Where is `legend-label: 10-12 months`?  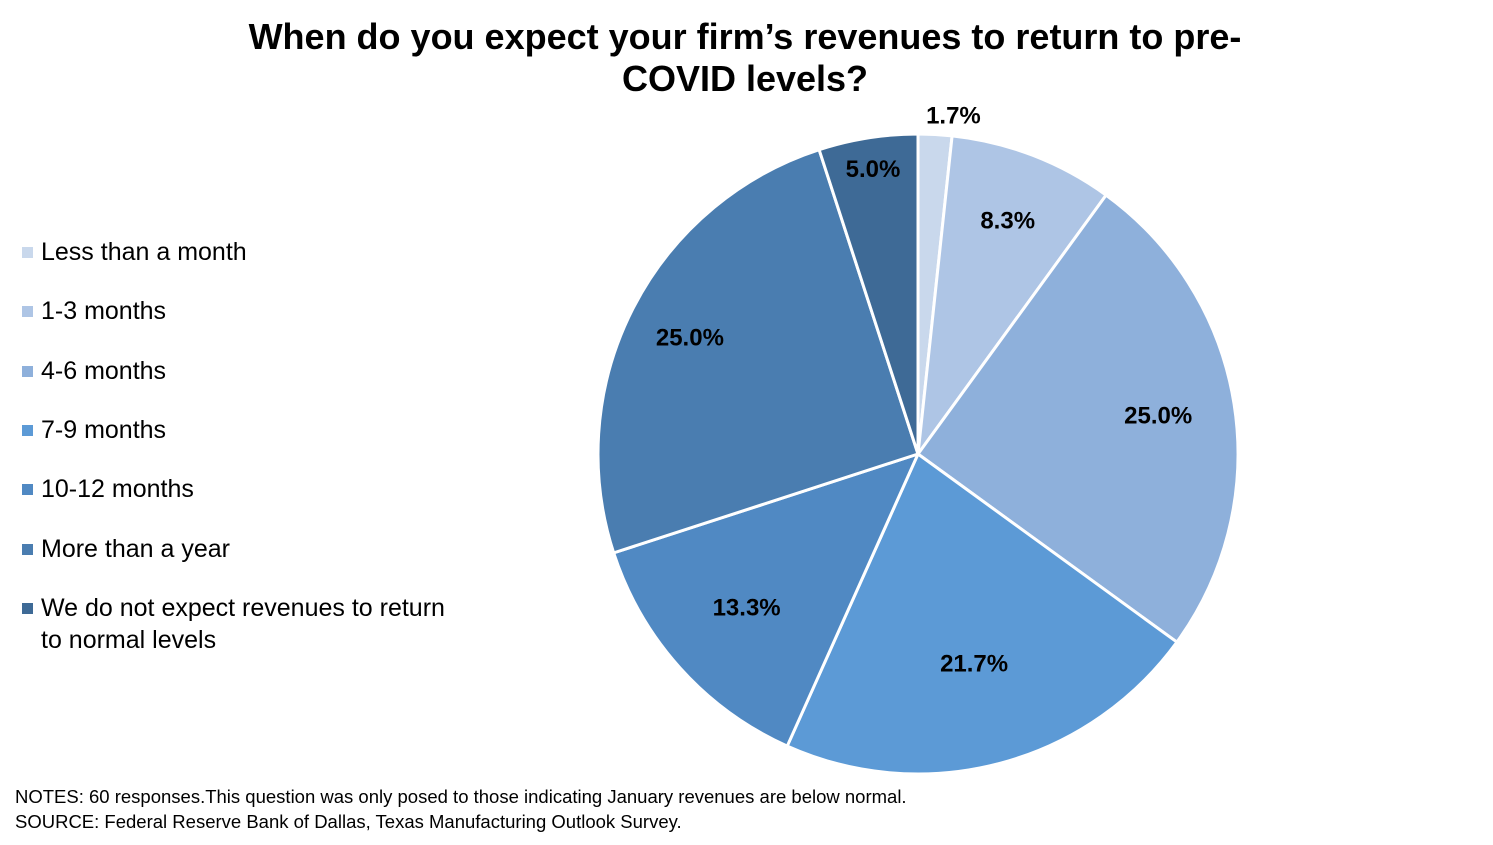 legend-label: 10-12 months is located at coordinates (117, 489).